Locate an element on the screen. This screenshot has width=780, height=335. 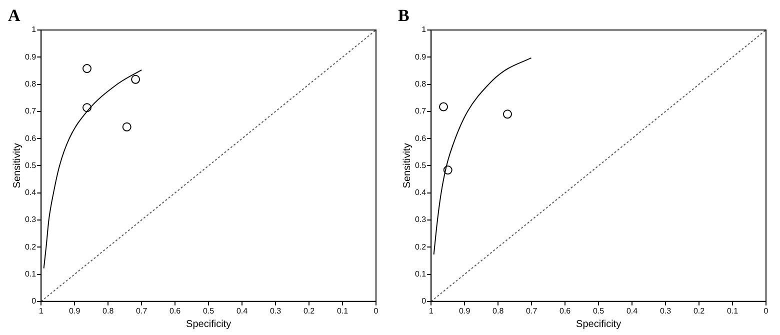
chart-title: B is located at coordinates (404, 16).